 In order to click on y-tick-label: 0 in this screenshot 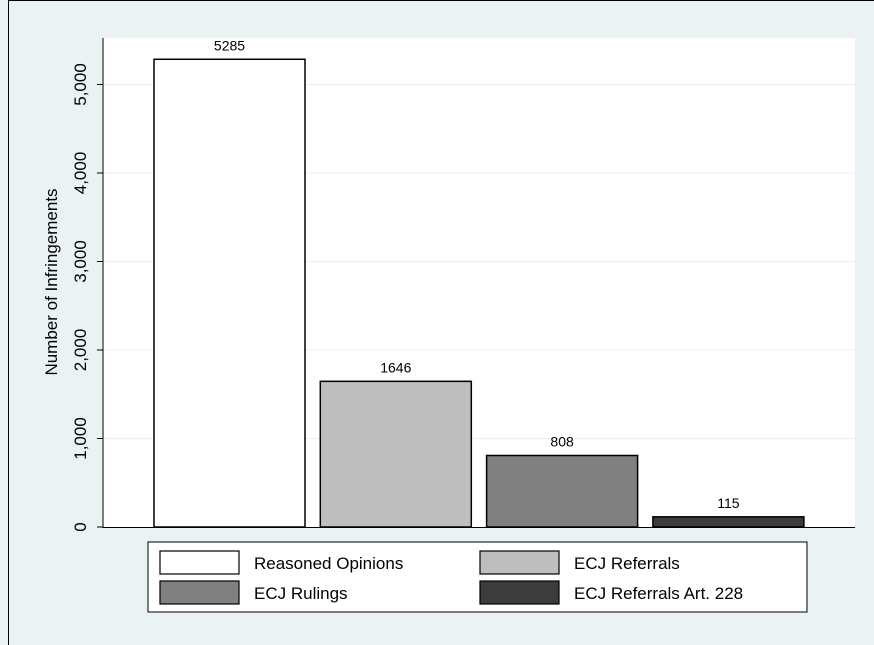, I will do `click(80, 526)`.